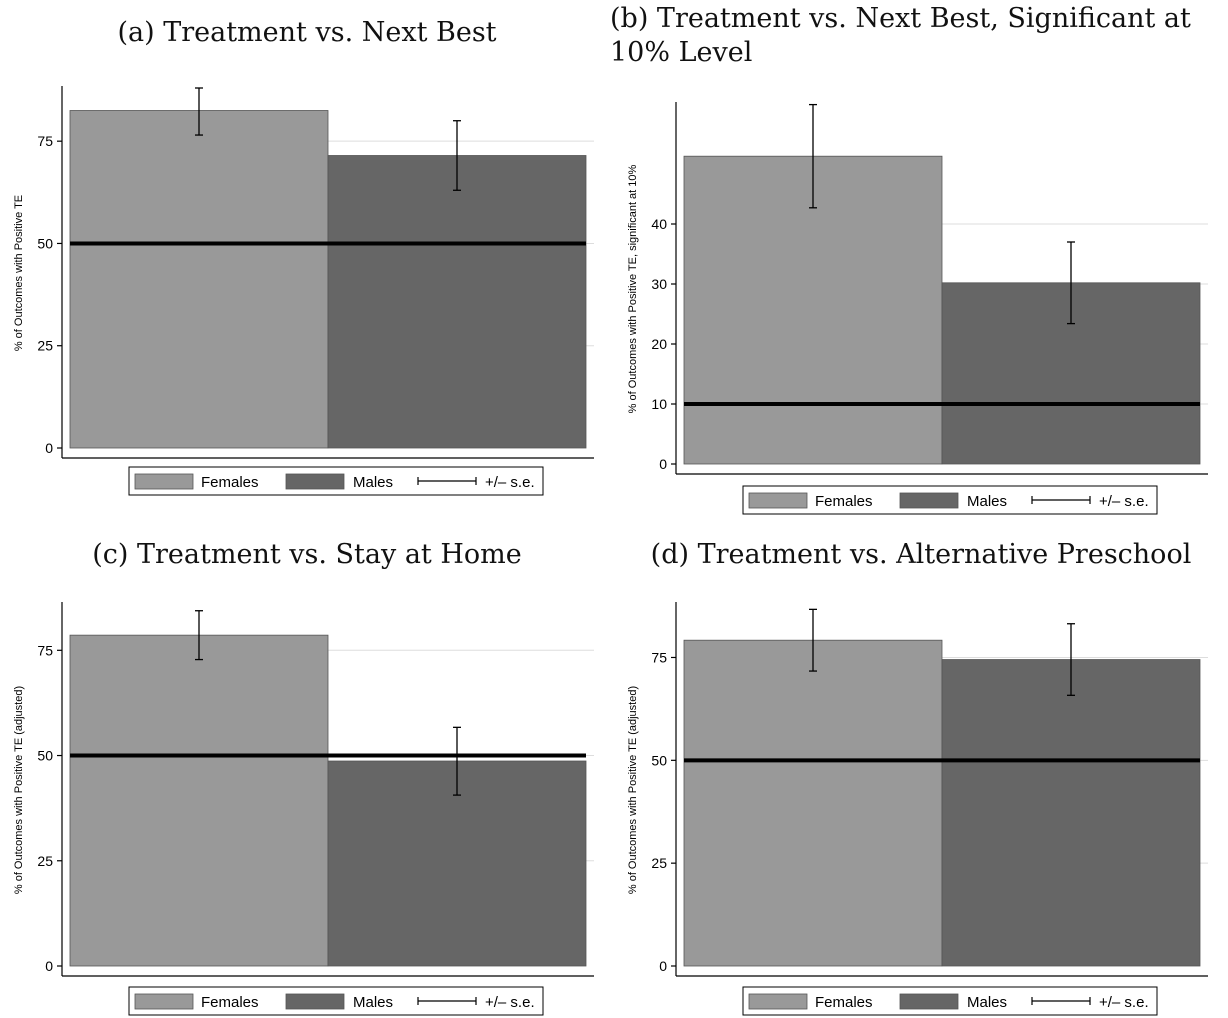 The width and height of the screenshot is (1228, 1018). I want to click on y-tick-label: 30, so click(659, 284).